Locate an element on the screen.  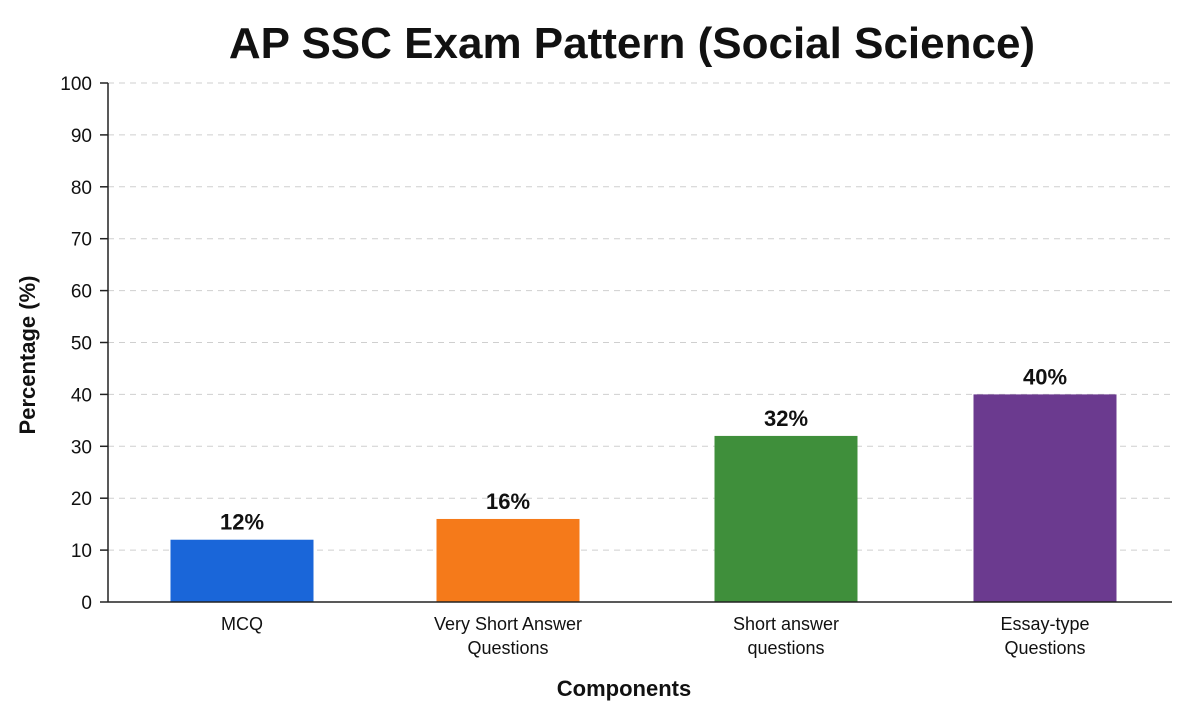
y-tick-label: 70 is located at coordinates (81, 240).